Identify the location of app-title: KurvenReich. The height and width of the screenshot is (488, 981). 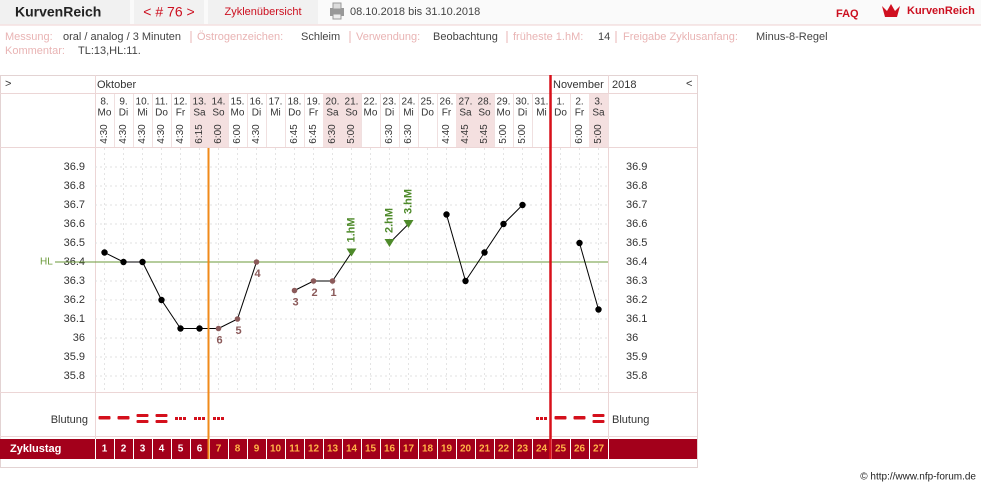
(58, 12).